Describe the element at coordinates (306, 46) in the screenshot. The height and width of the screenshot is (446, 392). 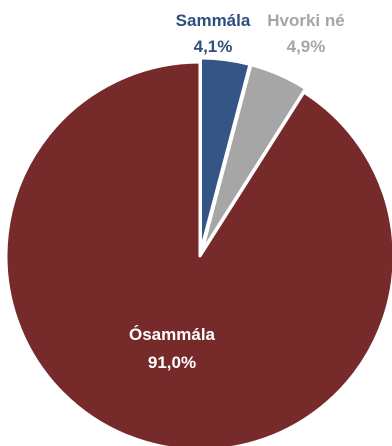
I see `slice-value-label: 4,9%` at that location.